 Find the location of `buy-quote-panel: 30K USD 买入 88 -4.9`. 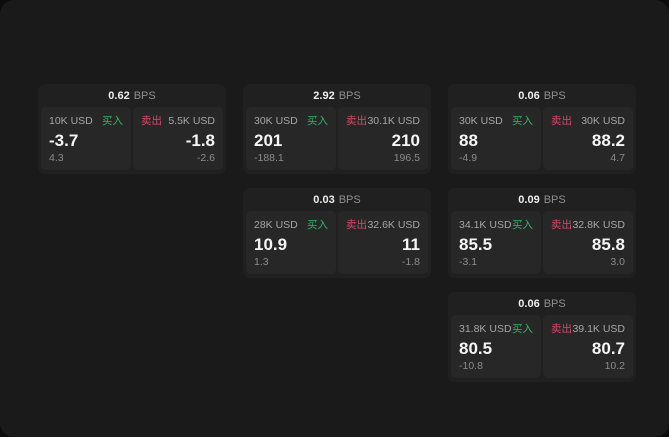

buy-quote-panel: 30K USD 买入 88 -4.9 is located at coordinates (496, 138).